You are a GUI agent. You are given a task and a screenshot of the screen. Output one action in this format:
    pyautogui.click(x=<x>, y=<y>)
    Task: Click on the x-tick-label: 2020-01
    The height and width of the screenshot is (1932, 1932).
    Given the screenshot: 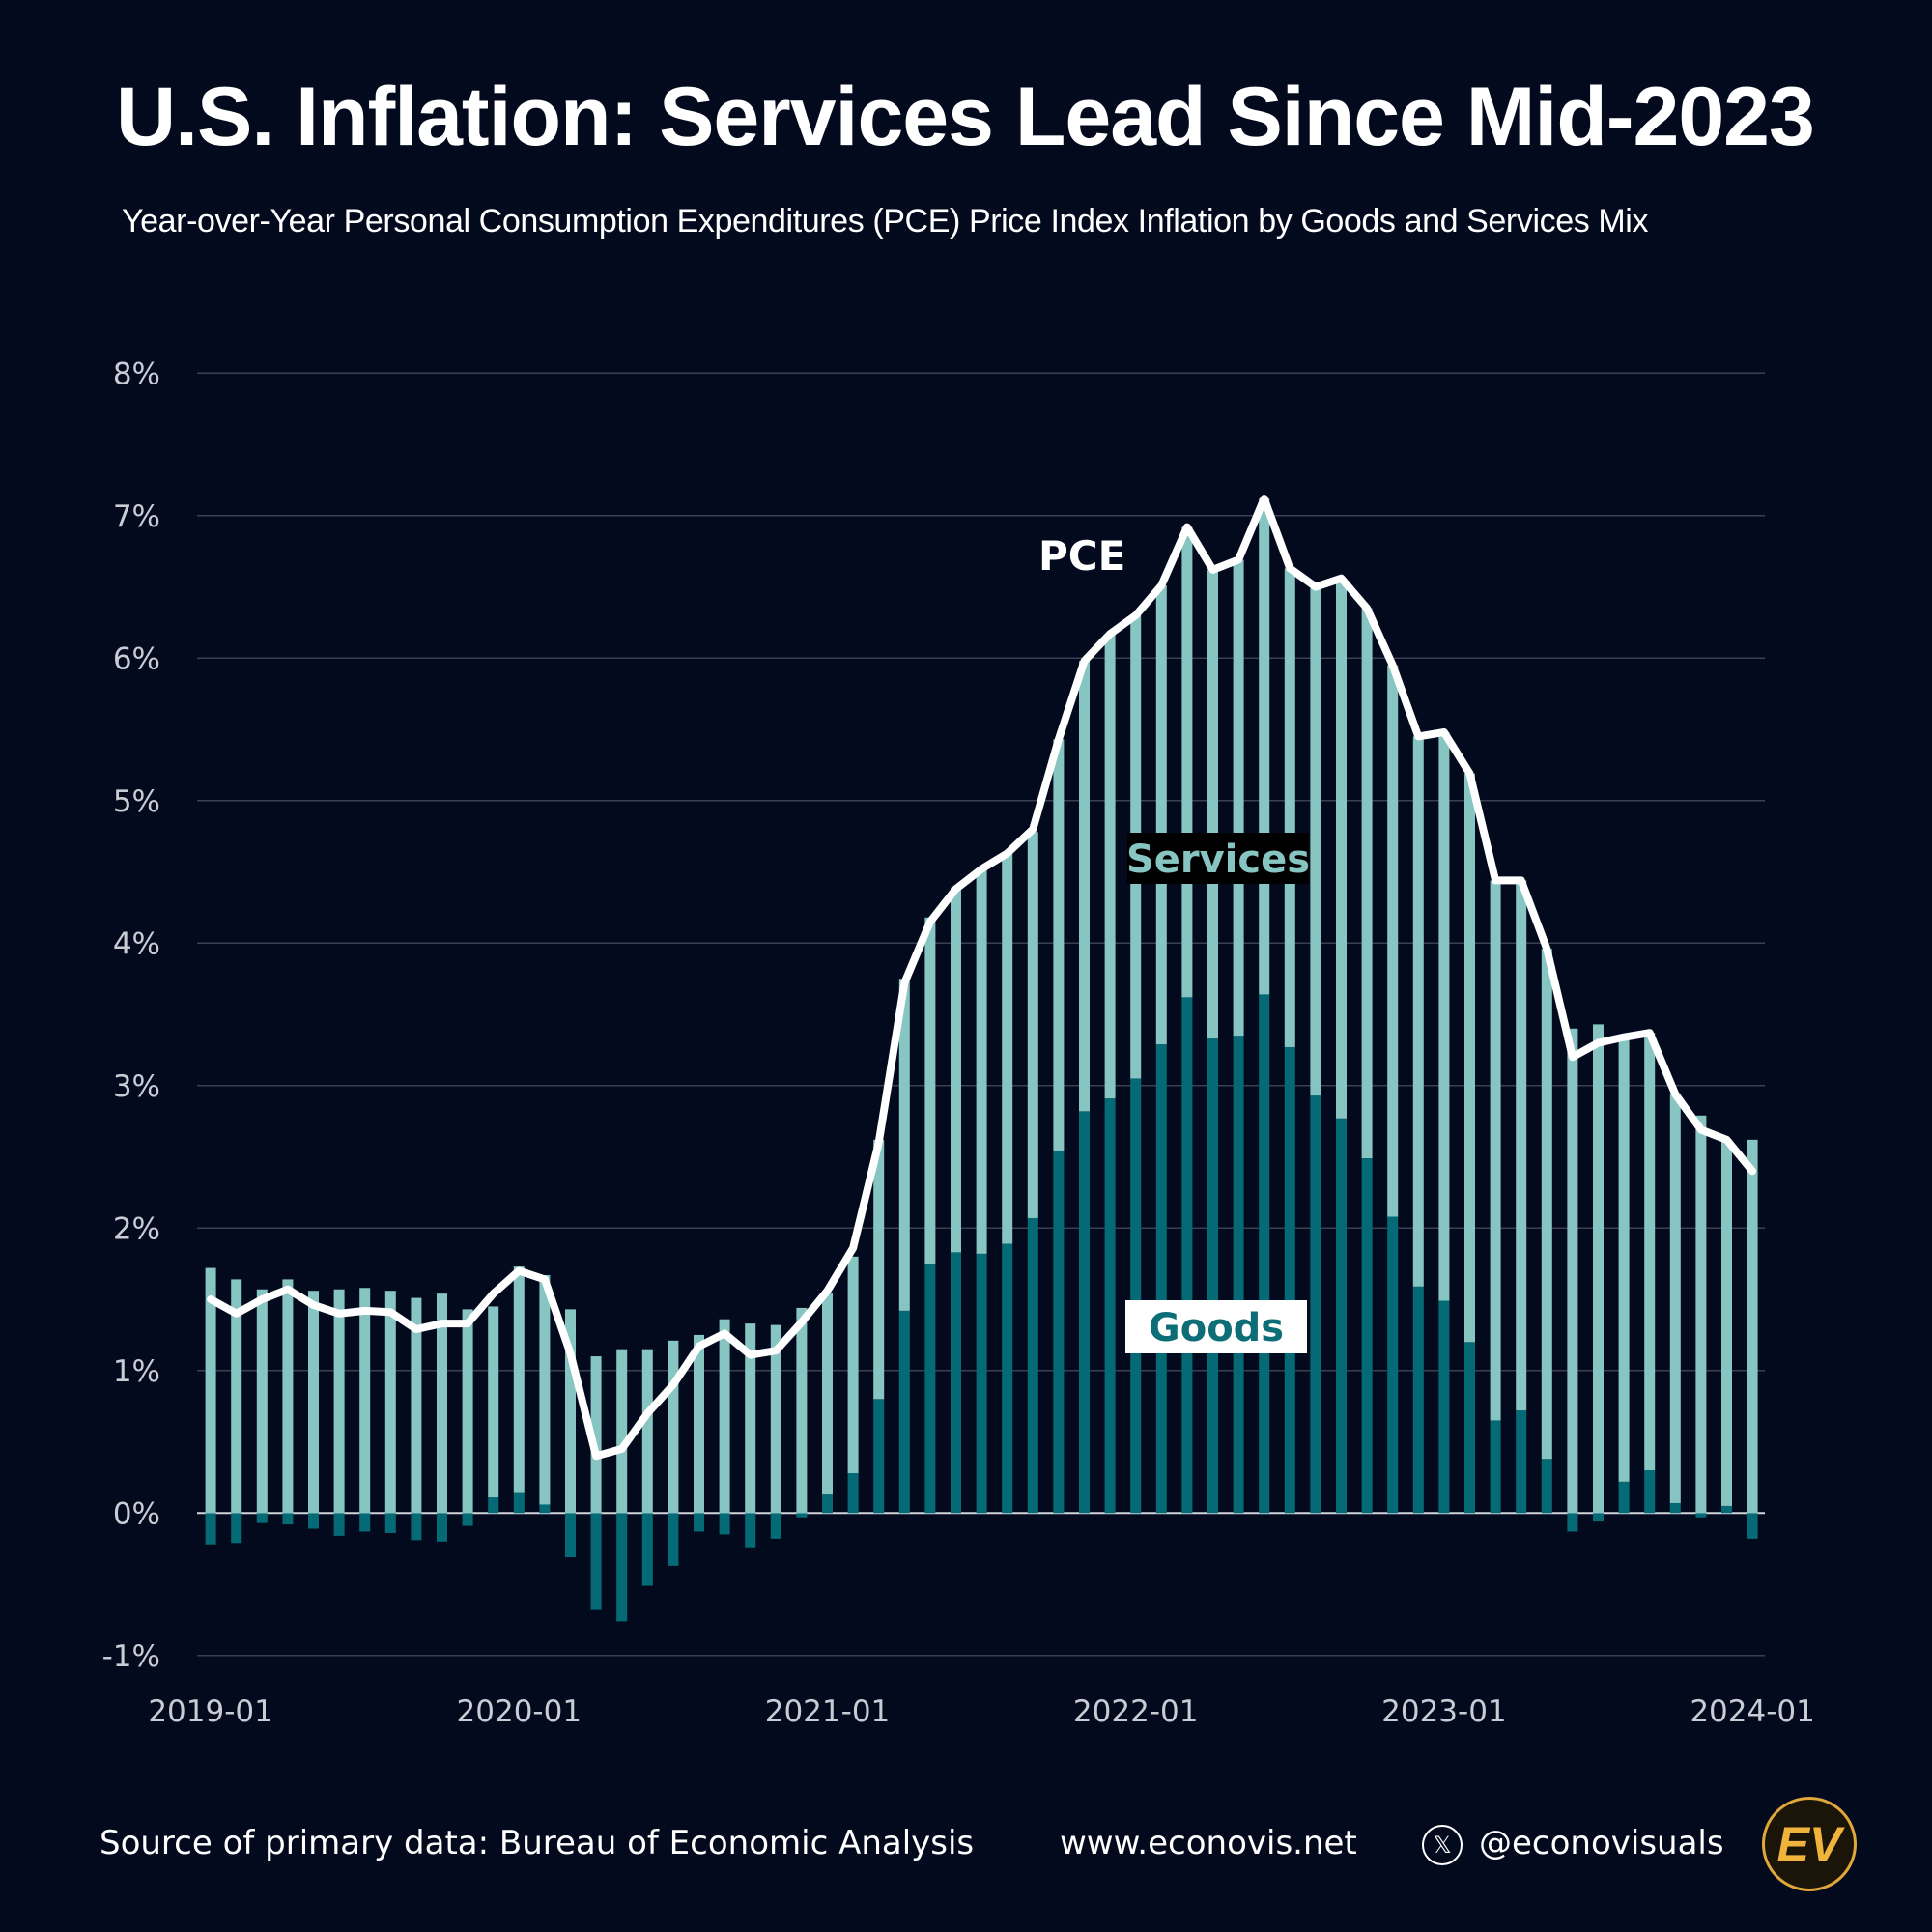 What is the action you would take?
    pyautogui.click(x=519, y=1711)
    